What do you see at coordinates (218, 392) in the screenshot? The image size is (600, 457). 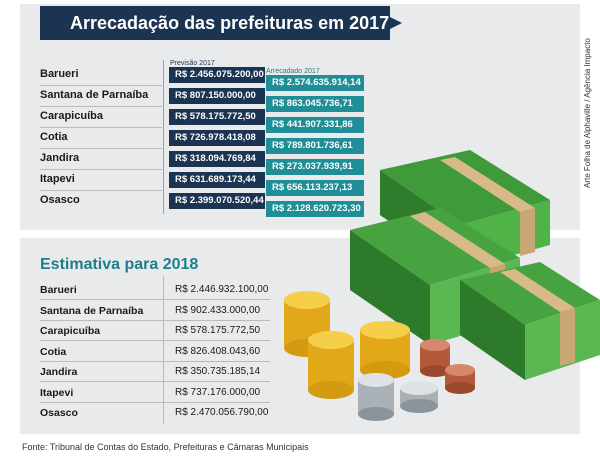 I see `estimate-value: R$ 737.176.000,00` at bounding box center [218, 392].